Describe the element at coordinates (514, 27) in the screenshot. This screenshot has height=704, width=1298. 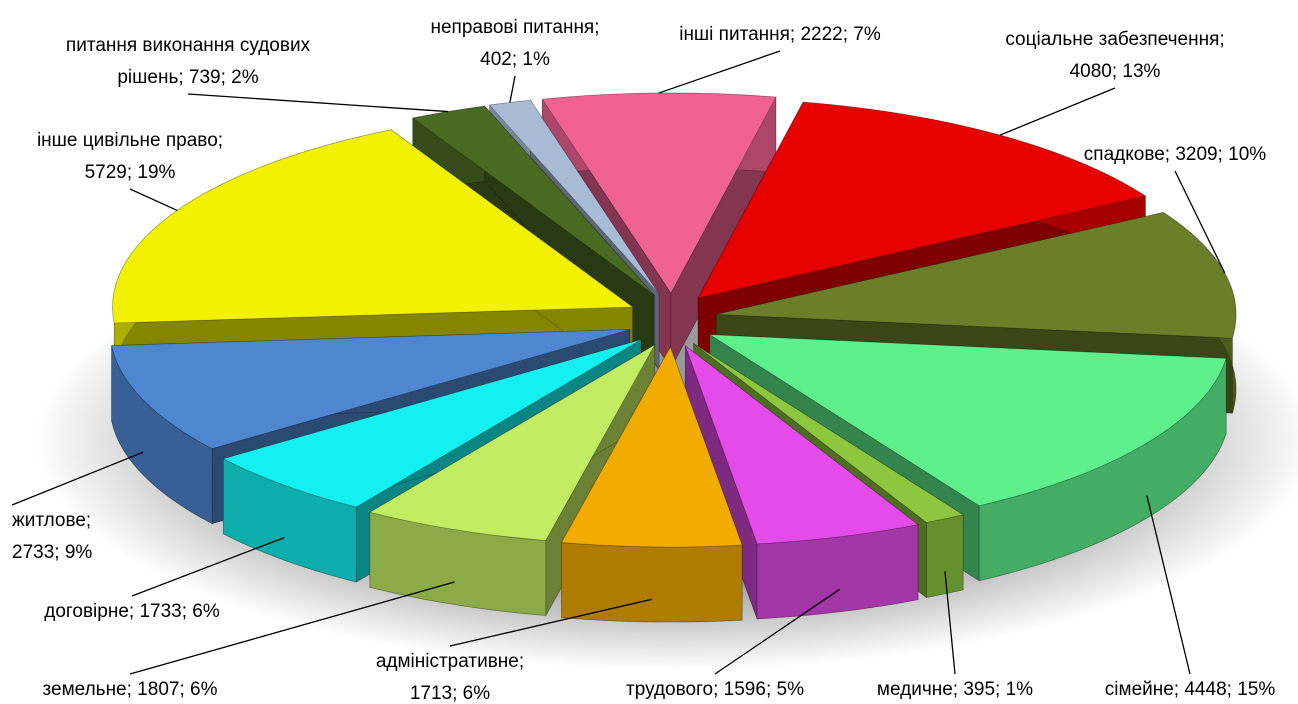
I see `data-label: неправові питання;` at that location.